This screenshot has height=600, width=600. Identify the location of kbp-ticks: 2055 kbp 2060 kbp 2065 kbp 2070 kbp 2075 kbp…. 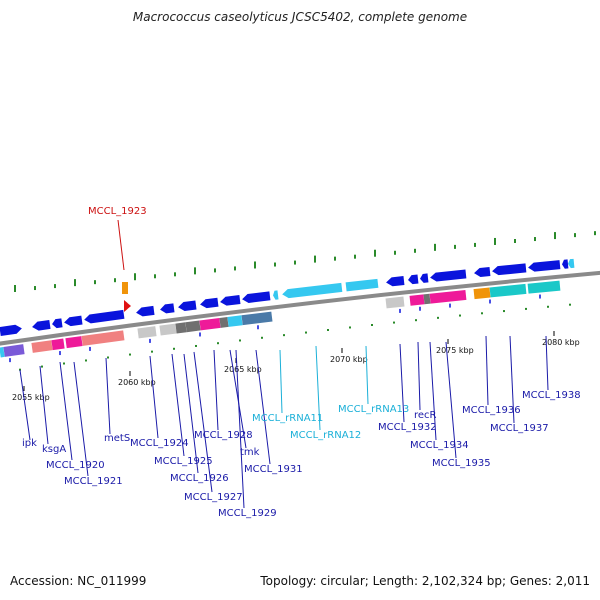
(296, 366).